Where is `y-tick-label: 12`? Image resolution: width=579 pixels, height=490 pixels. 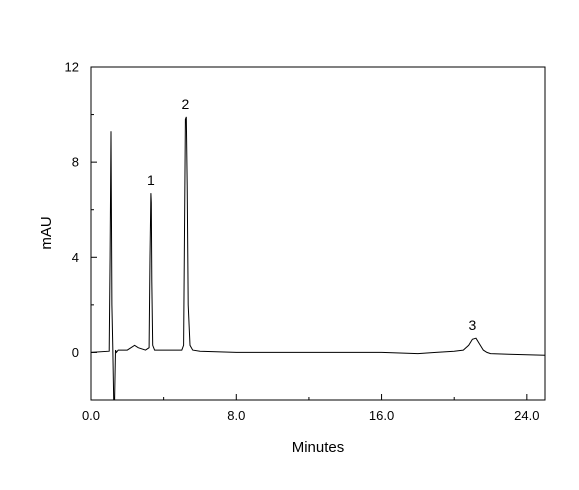
y-tick-label: 12 is located at coordinates (72, 67).